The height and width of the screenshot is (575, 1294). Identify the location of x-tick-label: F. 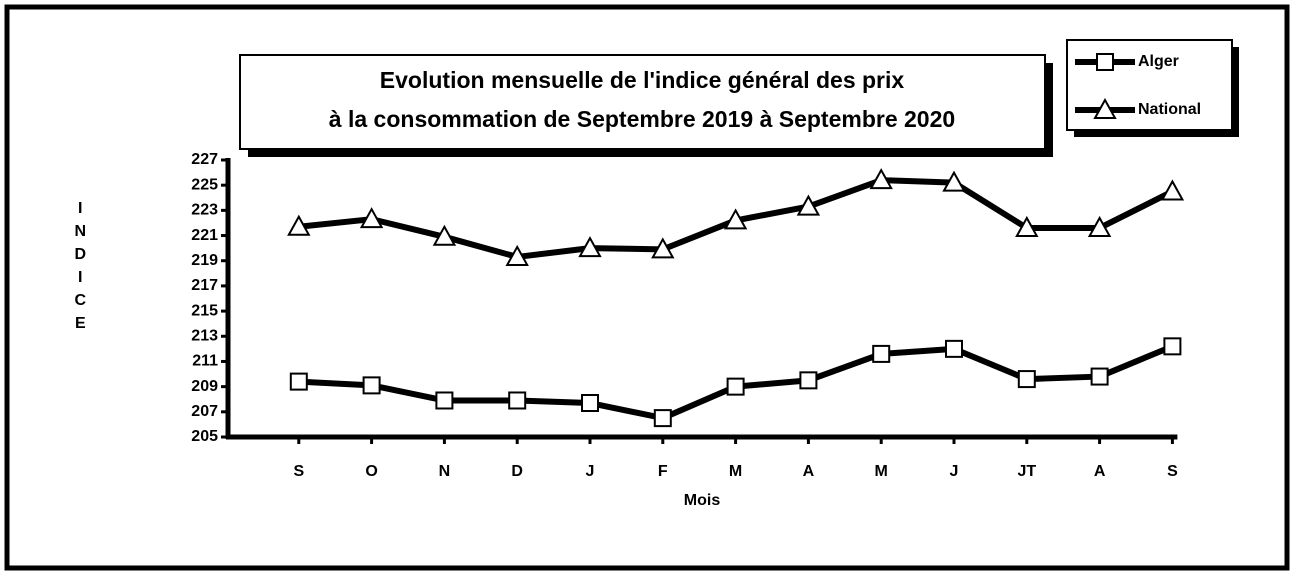
(663, 471).